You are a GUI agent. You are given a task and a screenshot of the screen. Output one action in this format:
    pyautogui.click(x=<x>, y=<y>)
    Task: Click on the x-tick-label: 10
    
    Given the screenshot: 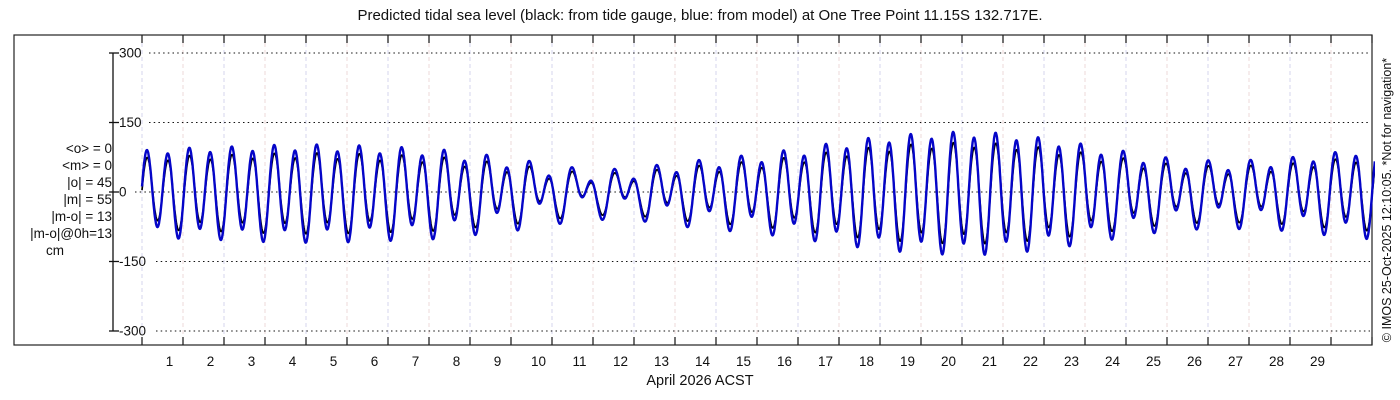 What is the action you would take?
    pyautogui.click(x=538, y=361)
    